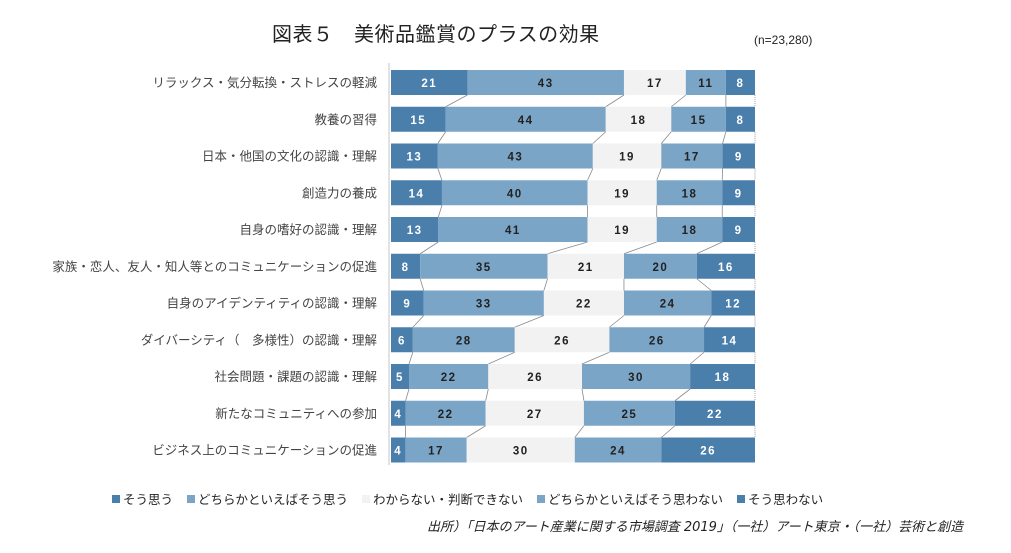 Image resolution: width=1011 pixels, height=553 pixels. Describe the element at coordinates (448, 499) in the screenshot. I see `legend-label: わからない・判断できない` at that location.